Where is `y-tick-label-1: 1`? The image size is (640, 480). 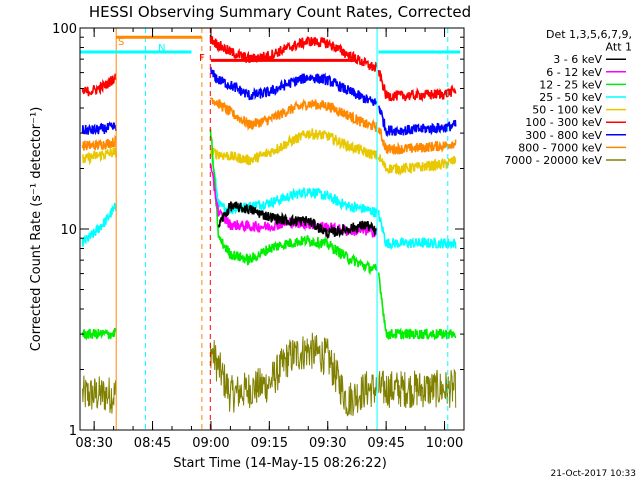 y-tick-label-1: 1 is located at coordinates (73, 431).